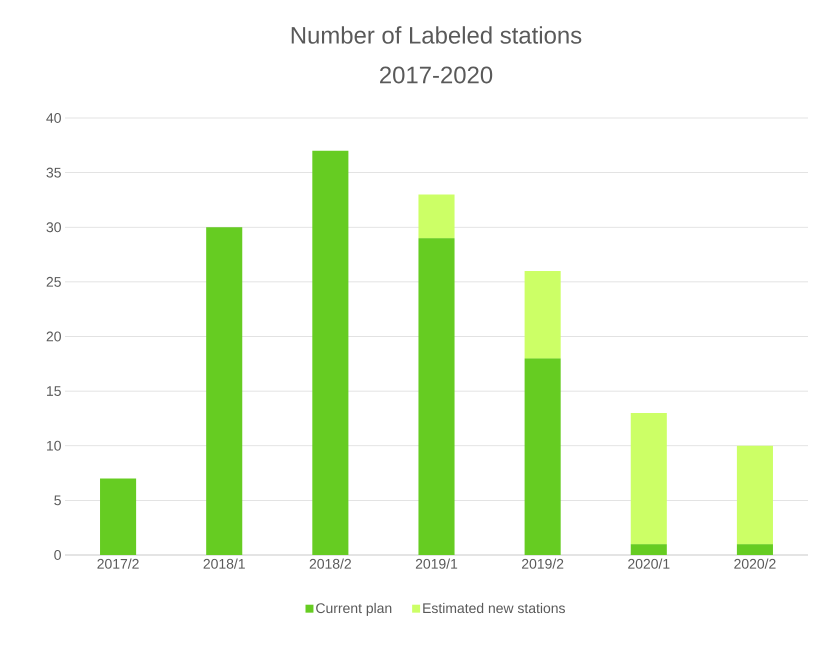  What do you see at coordinates (53, 337) in the screenshot?
I see `y-tick-label: 20` at bounding box center [53, 337].